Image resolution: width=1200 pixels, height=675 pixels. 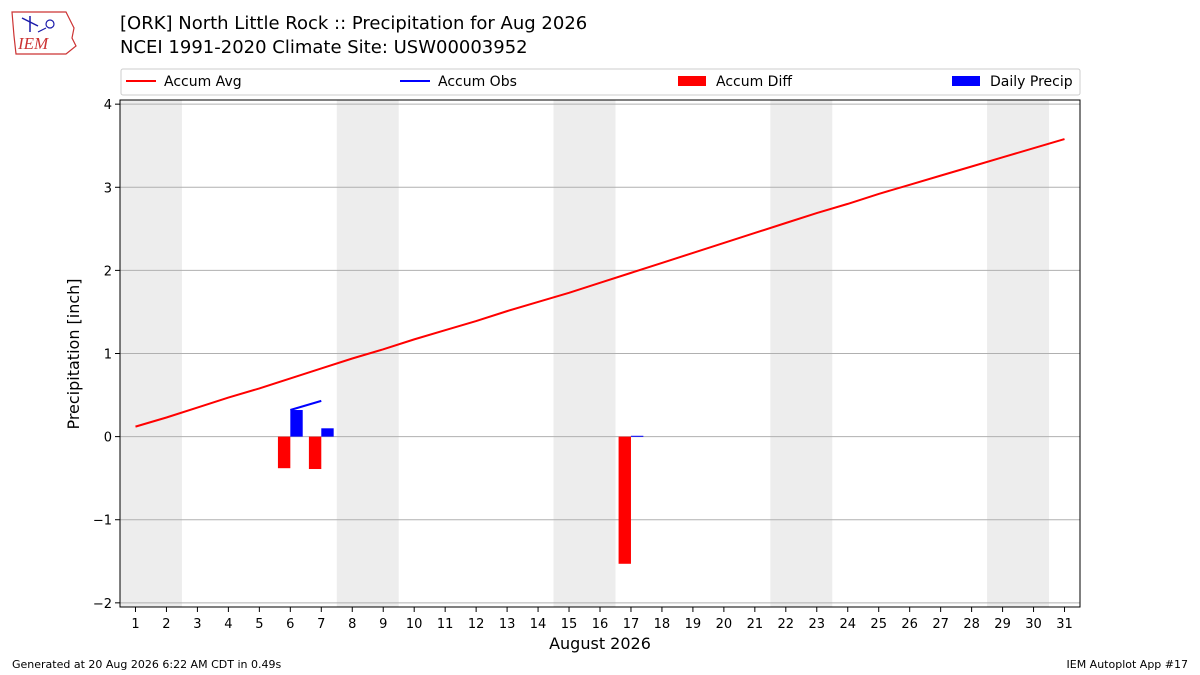 What do you see at coordinates (724, 624) in the screenshot?
I see `x-tick-label: 20` at bounding box center [724, 624].